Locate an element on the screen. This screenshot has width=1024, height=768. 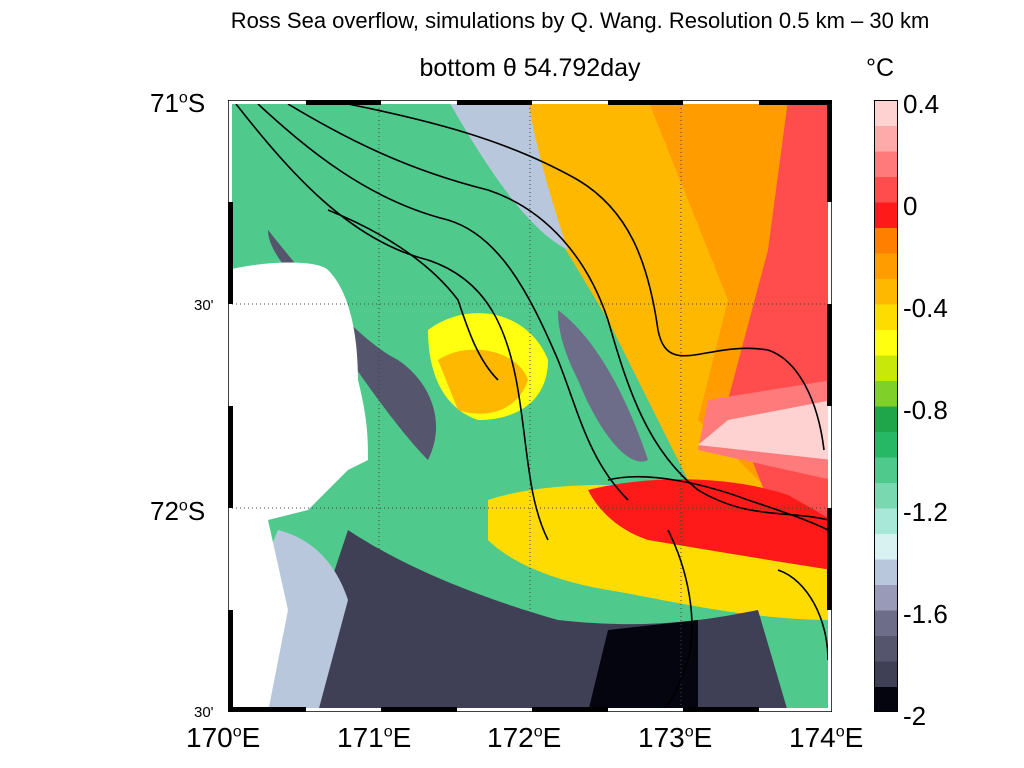
colorbar-tick-label: -1.6 is located at coordinates (925, 614).